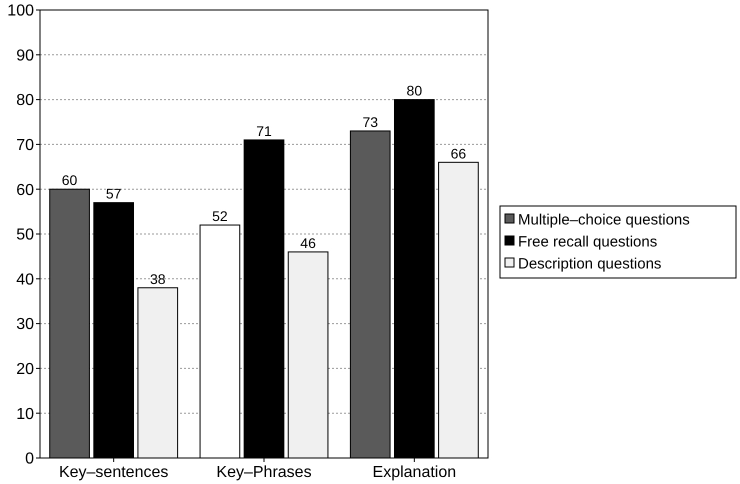 The width and height of the screenshot is (740, 484). I want to click on legend-label: Description questions, so click(590, 263).